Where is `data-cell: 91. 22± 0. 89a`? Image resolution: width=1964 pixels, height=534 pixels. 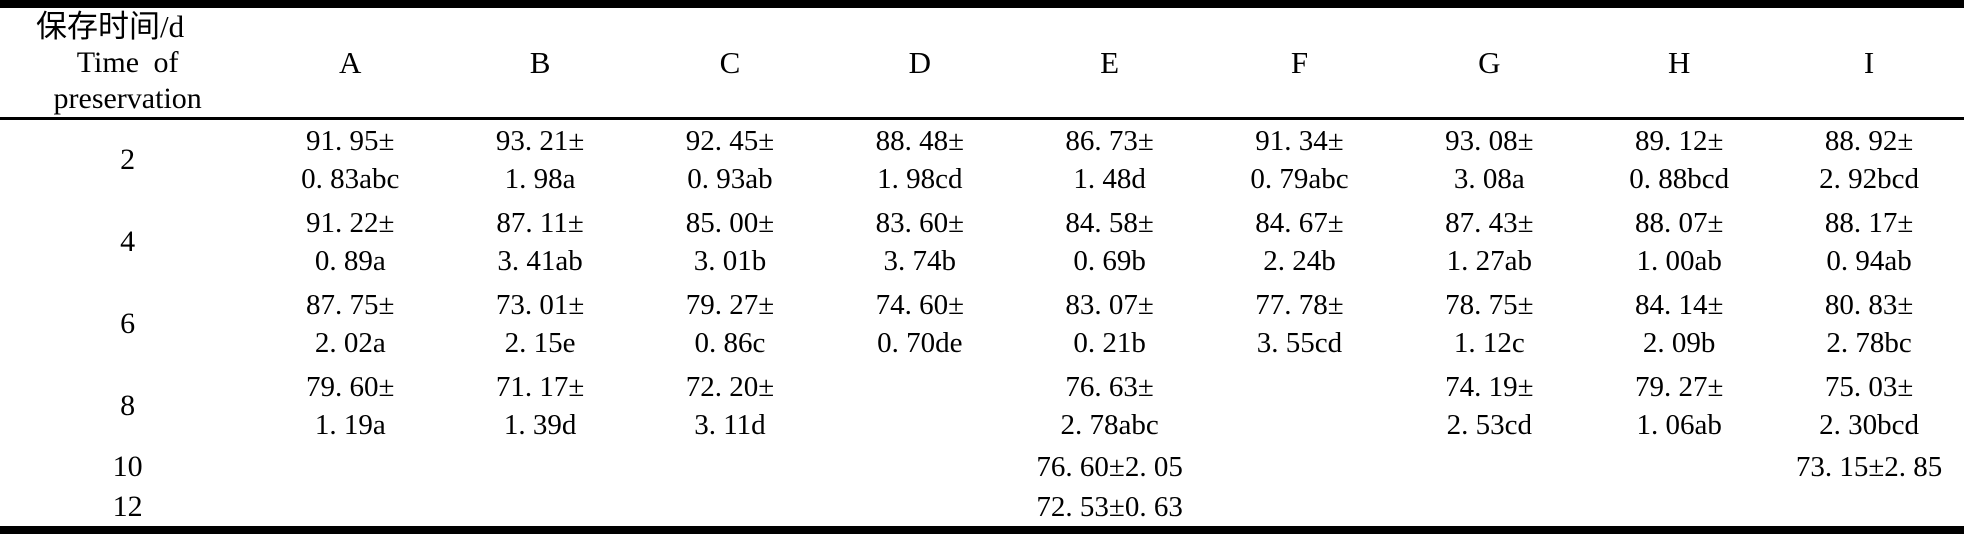 data-cell: 91. 22± 0. 89a is located at coordinates (350, 242).